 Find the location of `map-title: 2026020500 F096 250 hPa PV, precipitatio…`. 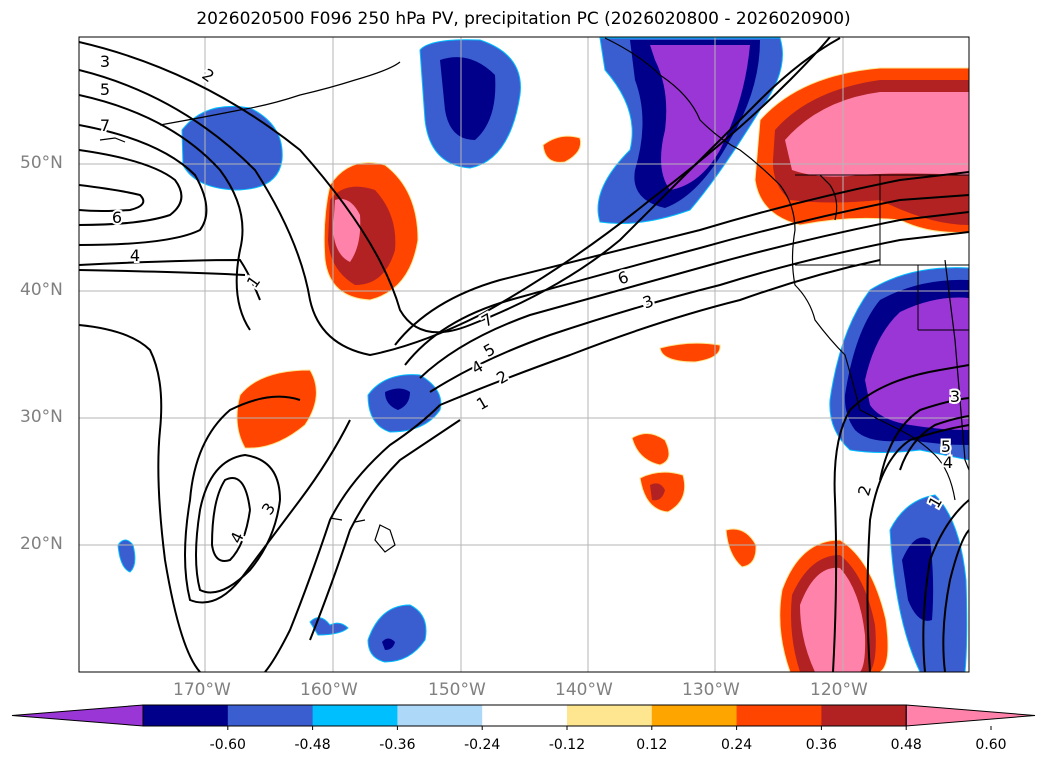

map-title: 2026020500 F096 250 hPa PV, precipitatio… is located at coordinates (523, 19).